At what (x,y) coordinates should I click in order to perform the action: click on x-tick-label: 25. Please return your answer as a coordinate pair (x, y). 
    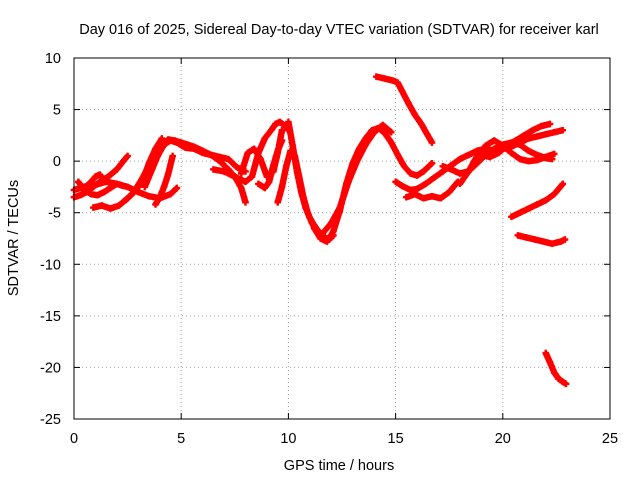
    Looking at the image, I should click on (610, 439).